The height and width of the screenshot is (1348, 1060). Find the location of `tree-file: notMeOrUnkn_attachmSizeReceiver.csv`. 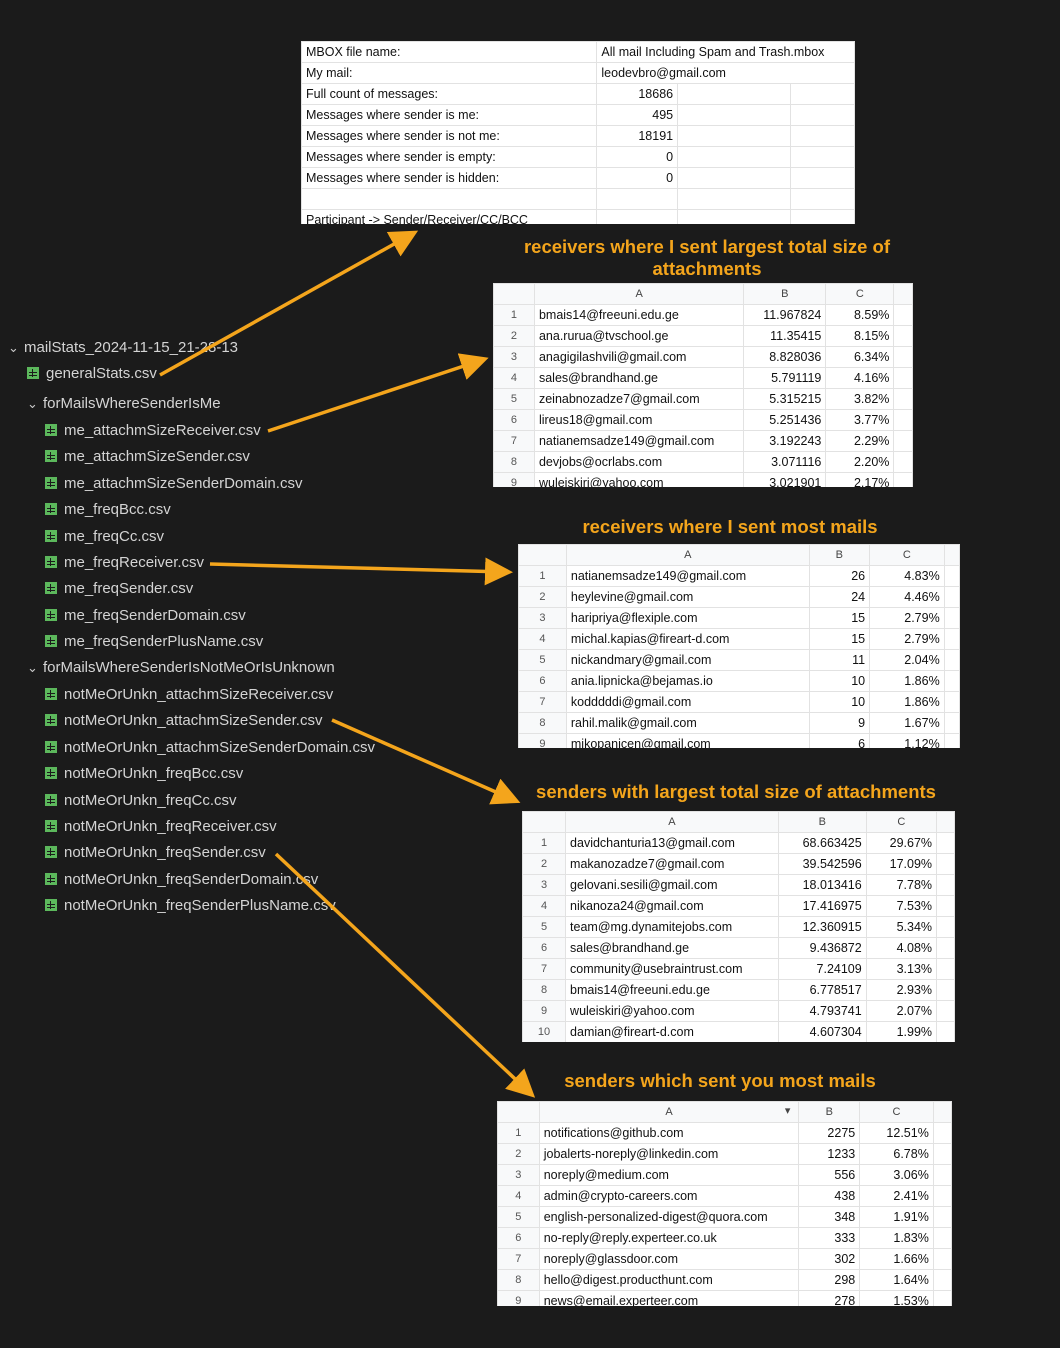

tree-file: notMeOrUnkn_attachmSizeReceiver.csv is located at coordinates (189, 695).